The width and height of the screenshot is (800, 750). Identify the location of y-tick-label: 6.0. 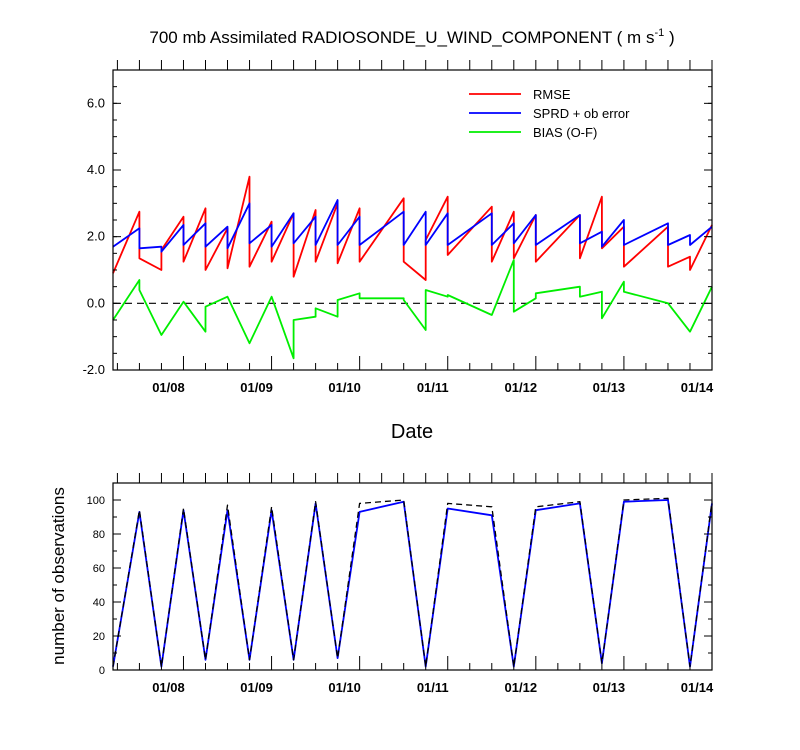
(96, 102).